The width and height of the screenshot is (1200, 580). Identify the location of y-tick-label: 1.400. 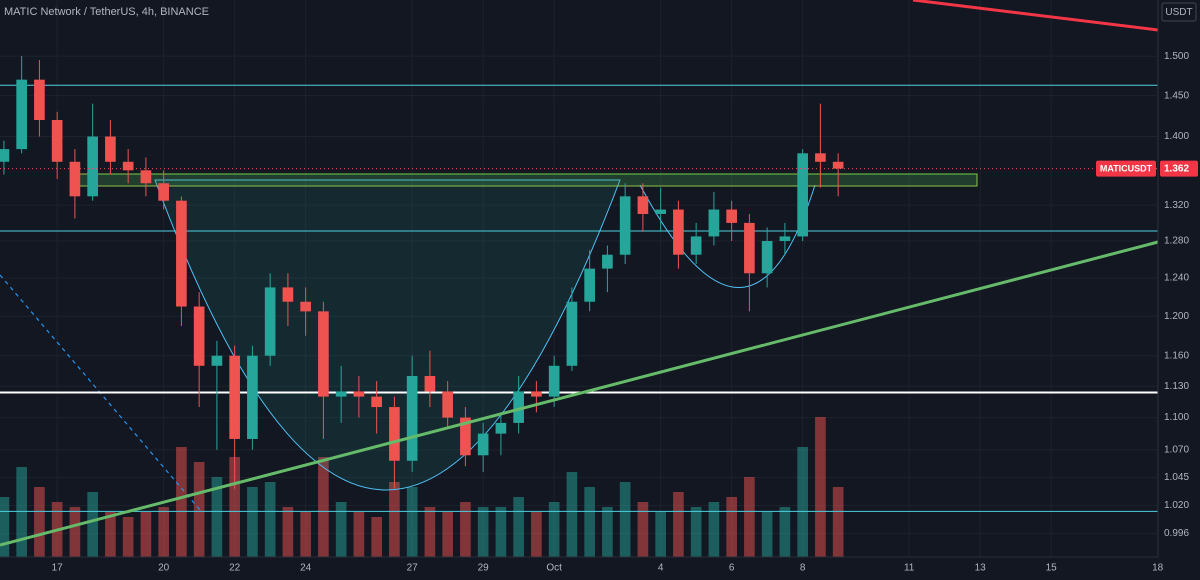
(1176, 136).